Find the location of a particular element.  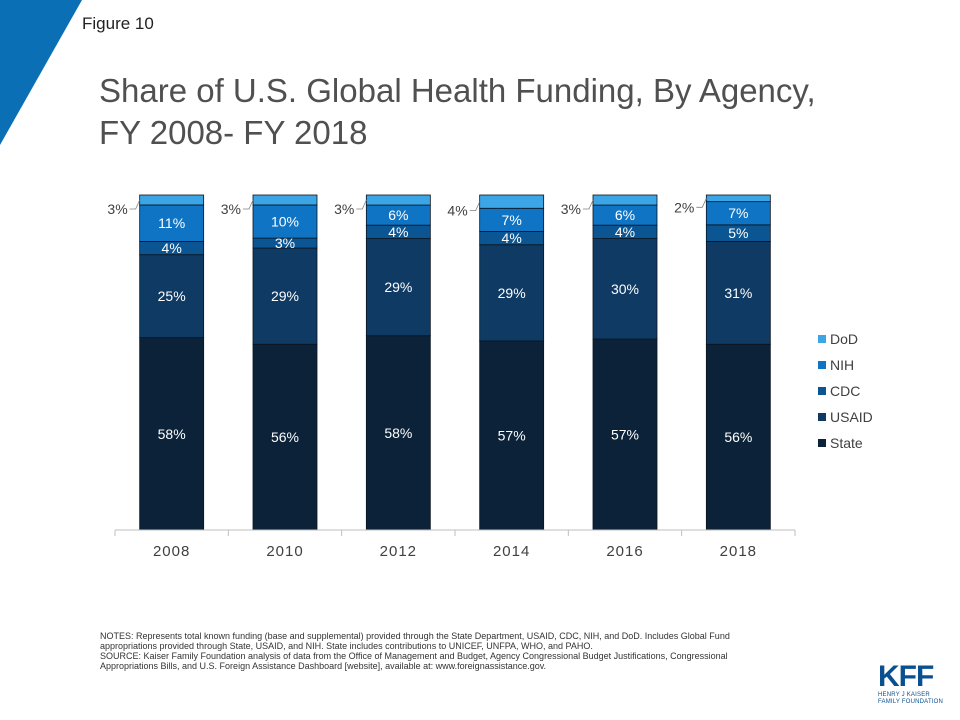

data-label-dod-2012: 3% is located at coordinates (344, 209).